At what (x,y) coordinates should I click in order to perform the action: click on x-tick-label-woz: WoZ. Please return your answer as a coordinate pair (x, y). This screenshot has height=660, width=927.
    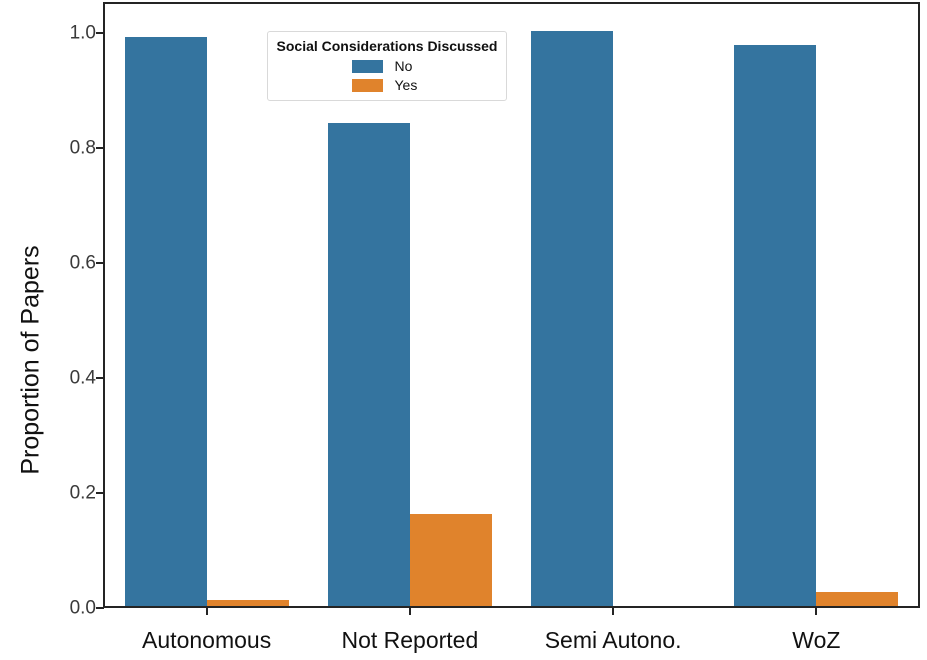
    Looking at the image, I should click on (816, 640).